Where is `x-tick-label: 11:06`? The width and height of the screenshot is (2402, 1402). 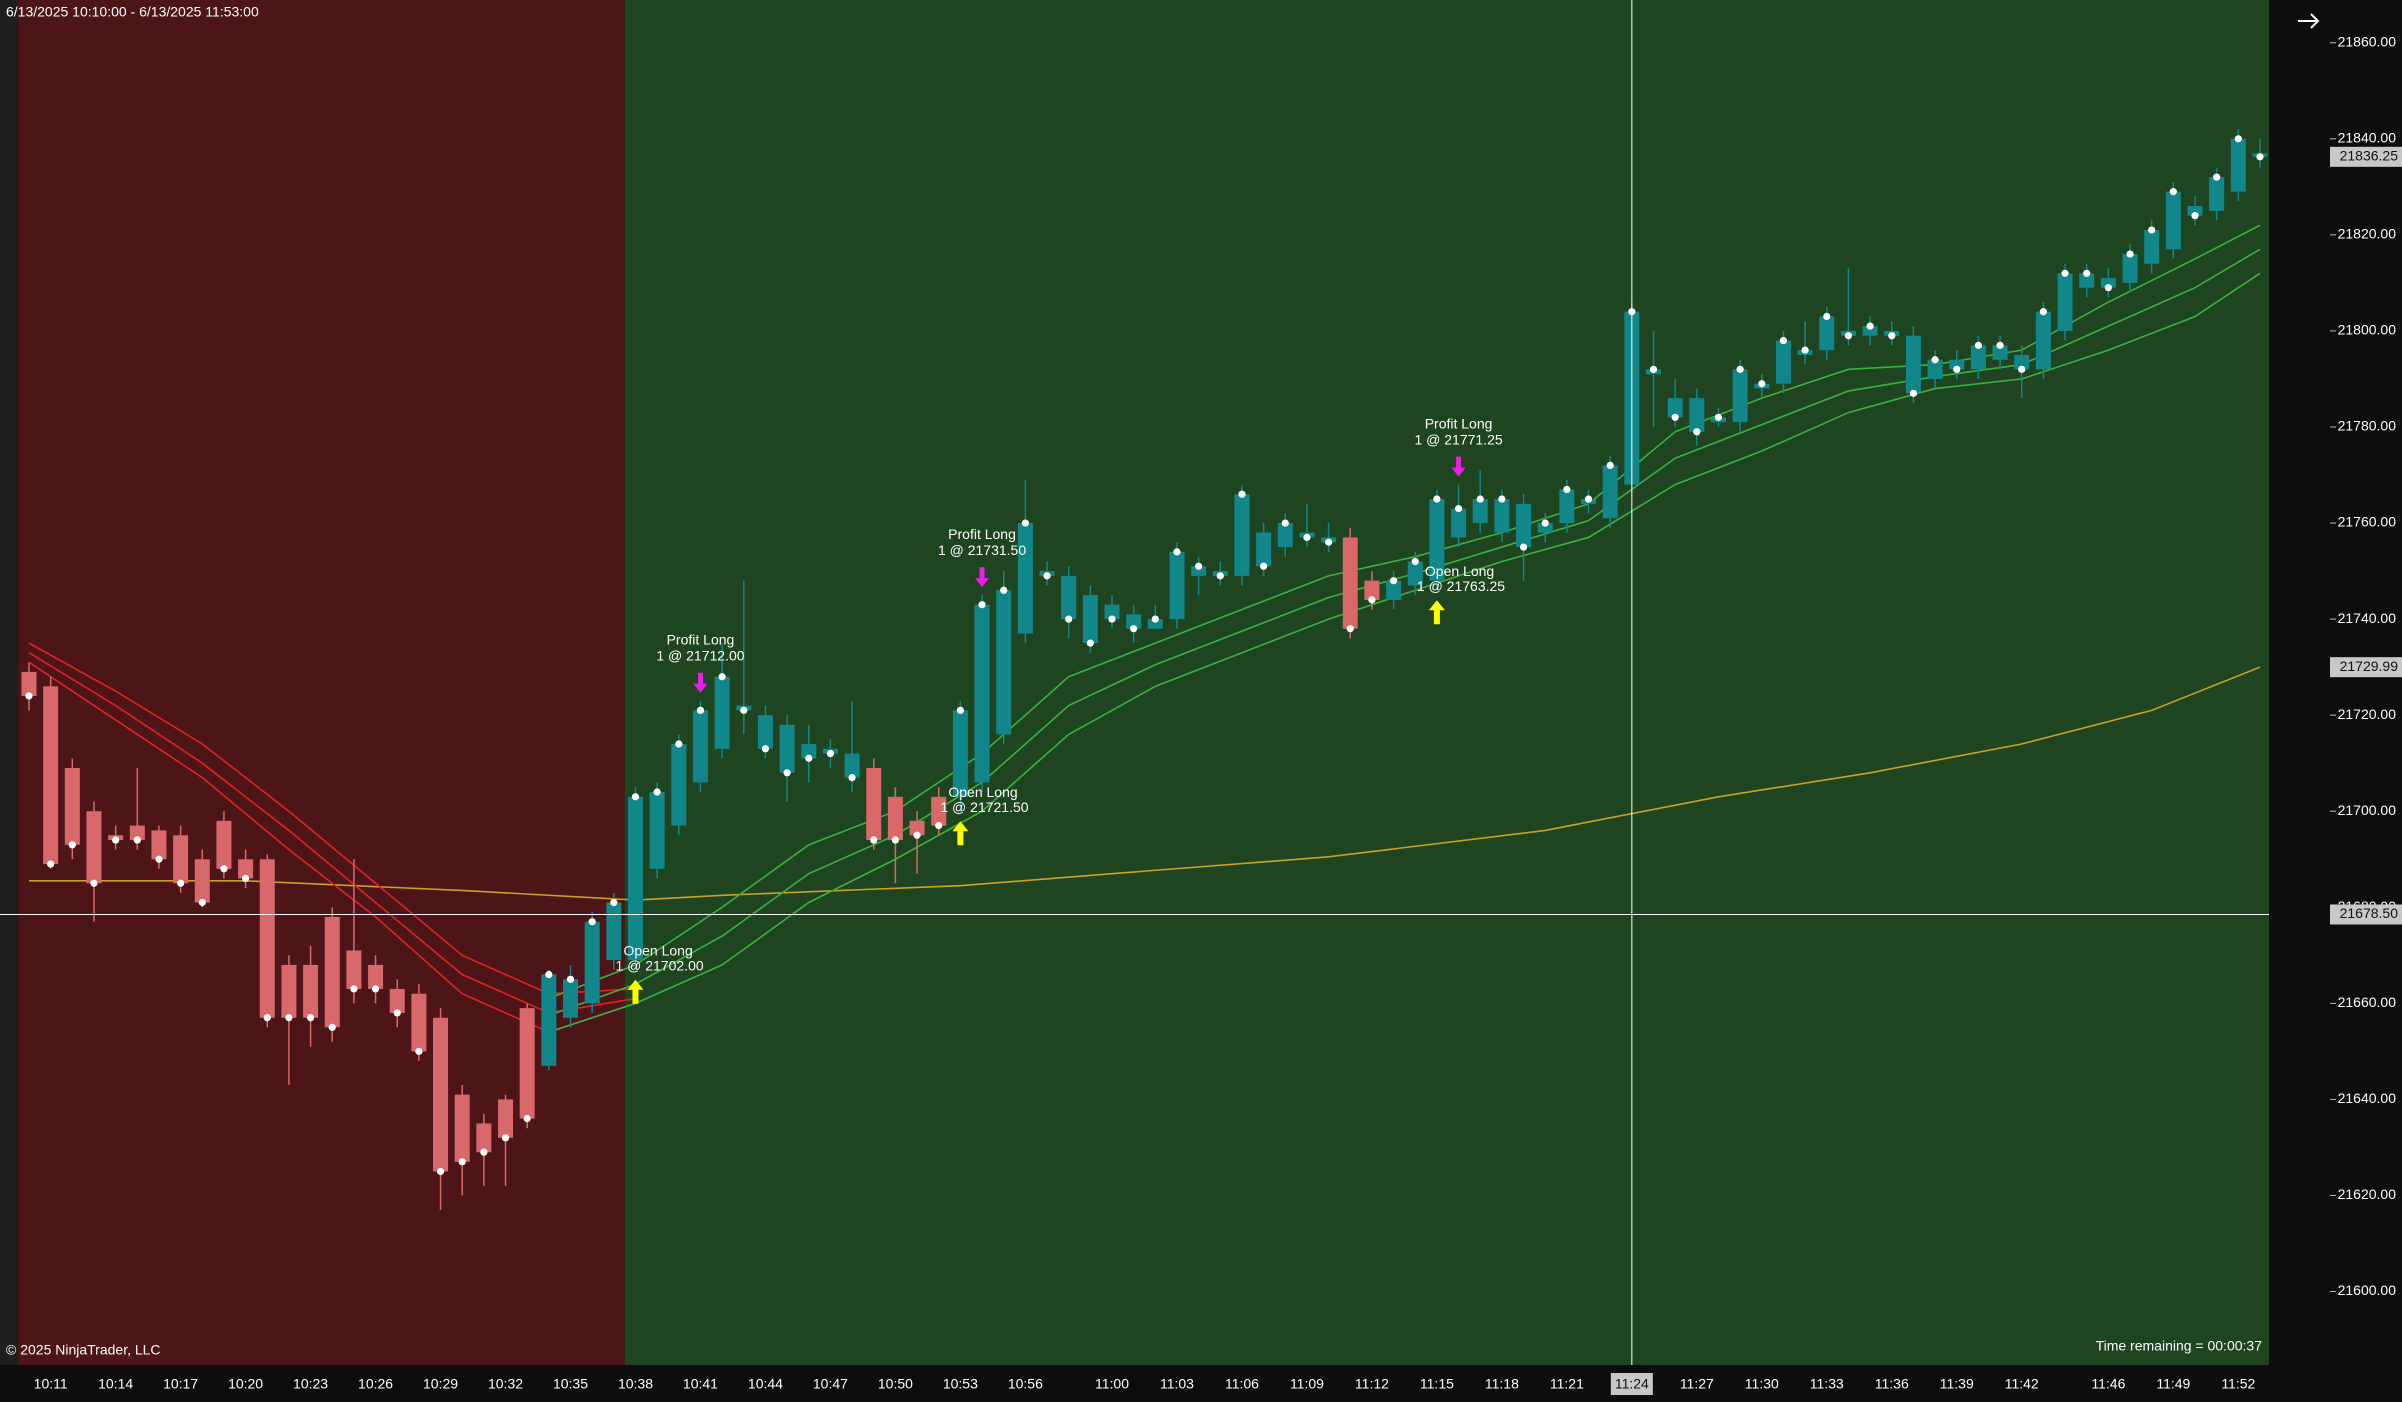
x-tick-label: 11:06 is located at coordinates (1242, 1384).